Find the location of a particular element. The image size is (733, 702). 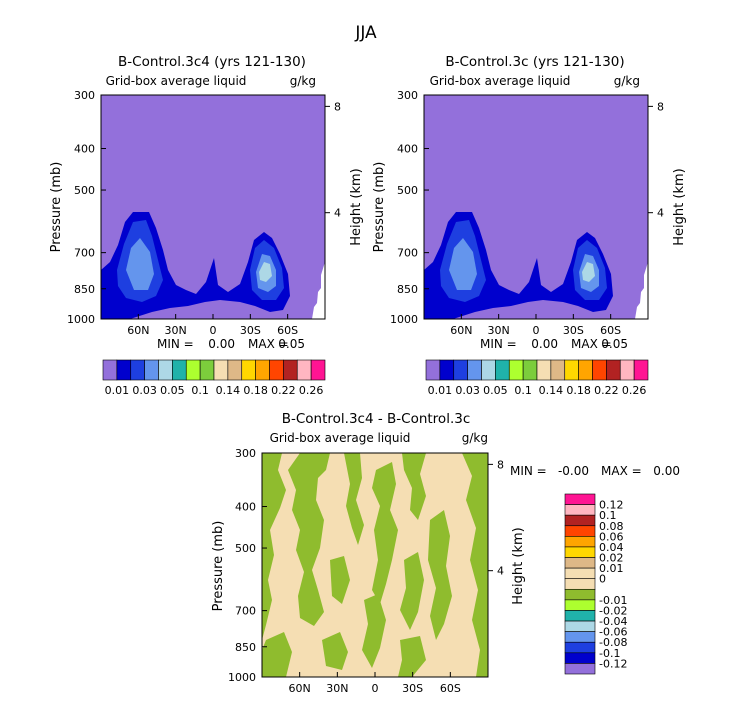

colorbar-label: 0 is located at coordinates (602, 579).